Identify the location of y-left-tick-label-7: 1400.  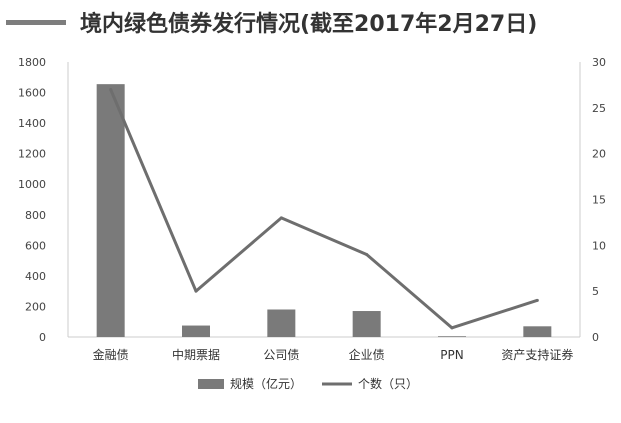
(32, 123).